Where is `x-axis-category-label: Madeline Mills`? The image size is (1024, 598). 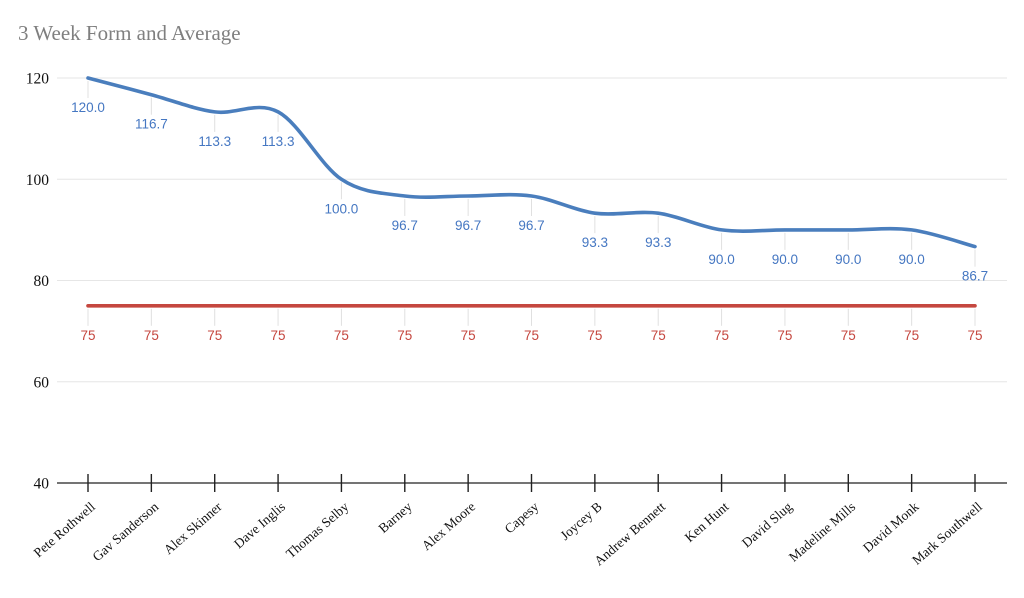
x-axis-category-label: Madeline Mills is located at coordinates (822, 532).